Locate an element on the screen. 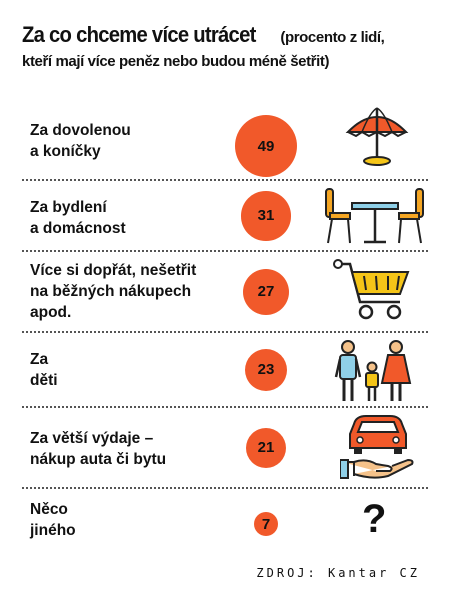  value-label: 7 is located at coordinates (266, 524).